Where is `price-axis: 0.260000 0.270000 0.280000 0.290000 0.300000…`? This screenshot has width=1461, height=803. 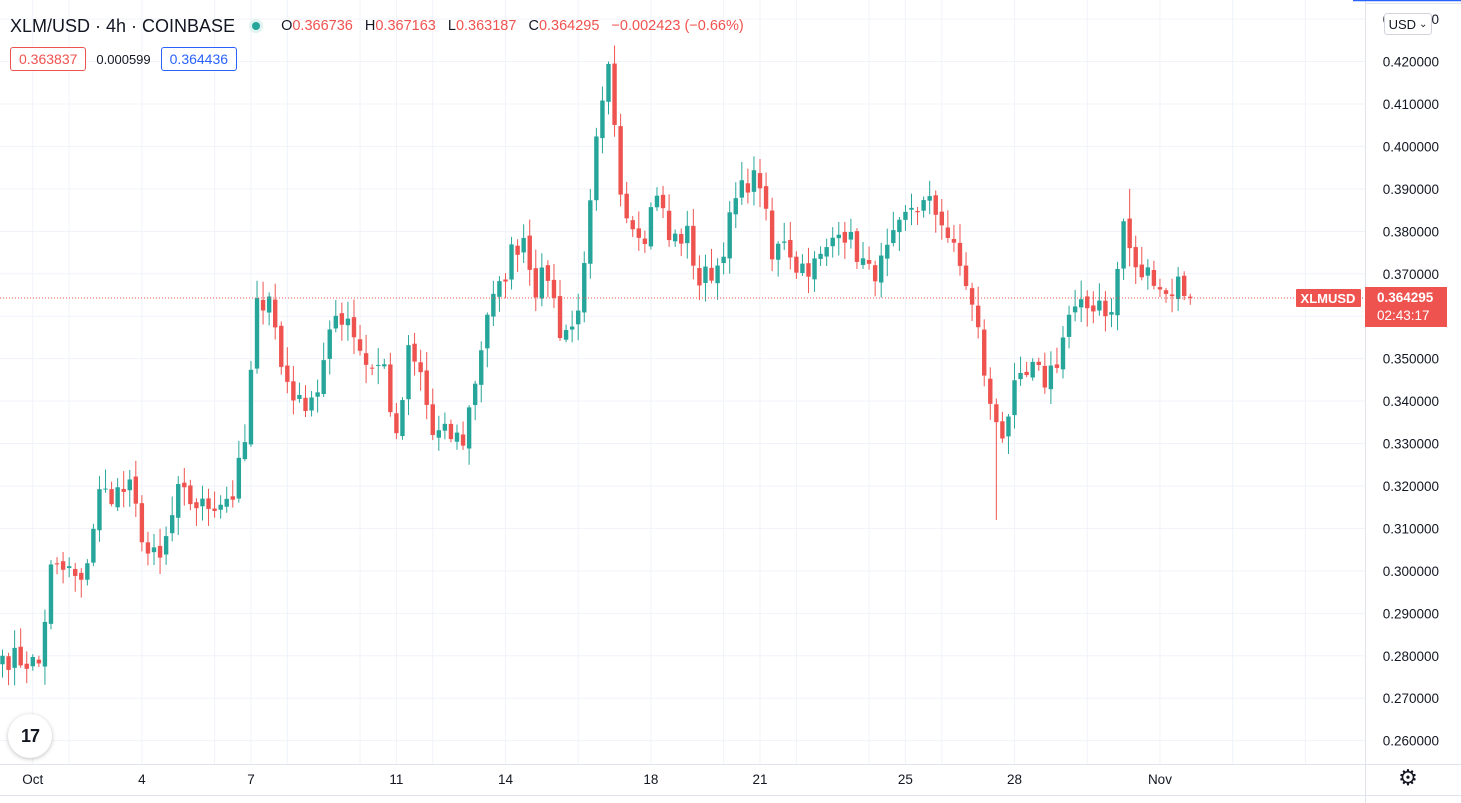
price-axis: 0.260000 0.270000 0.280000 0.290000 0.300000… is located at coordinates (1407, 401).